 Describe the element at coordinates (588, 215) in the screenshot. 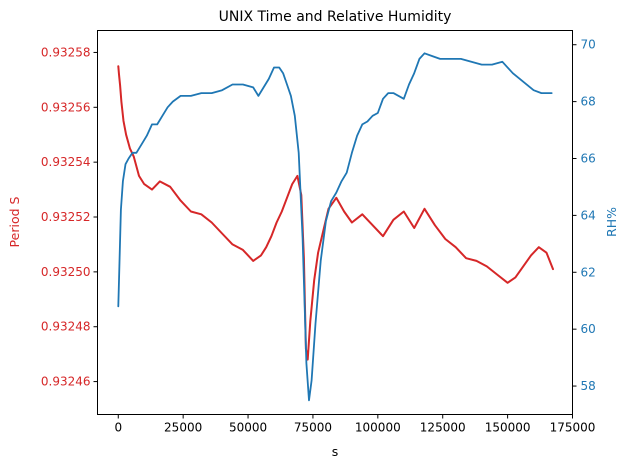

I see `right-tick-label: 64` at that location.